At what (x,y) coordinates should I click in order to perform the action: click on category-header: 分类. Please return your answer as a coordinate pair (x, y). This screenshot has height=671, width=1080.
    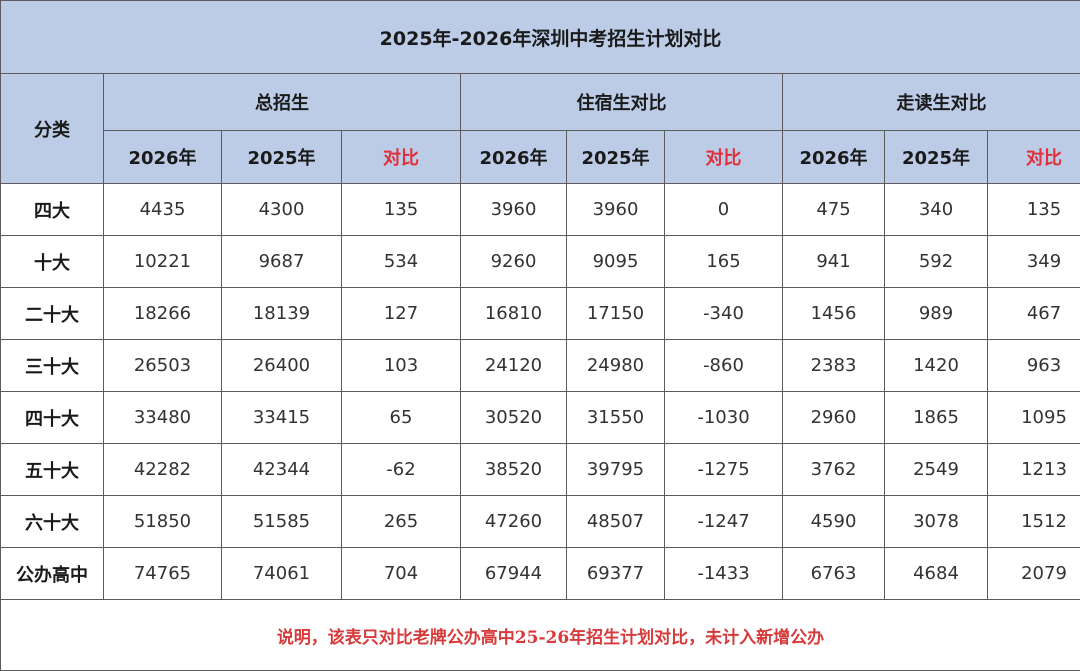
    Looking at the image, I should click on (52, 129).